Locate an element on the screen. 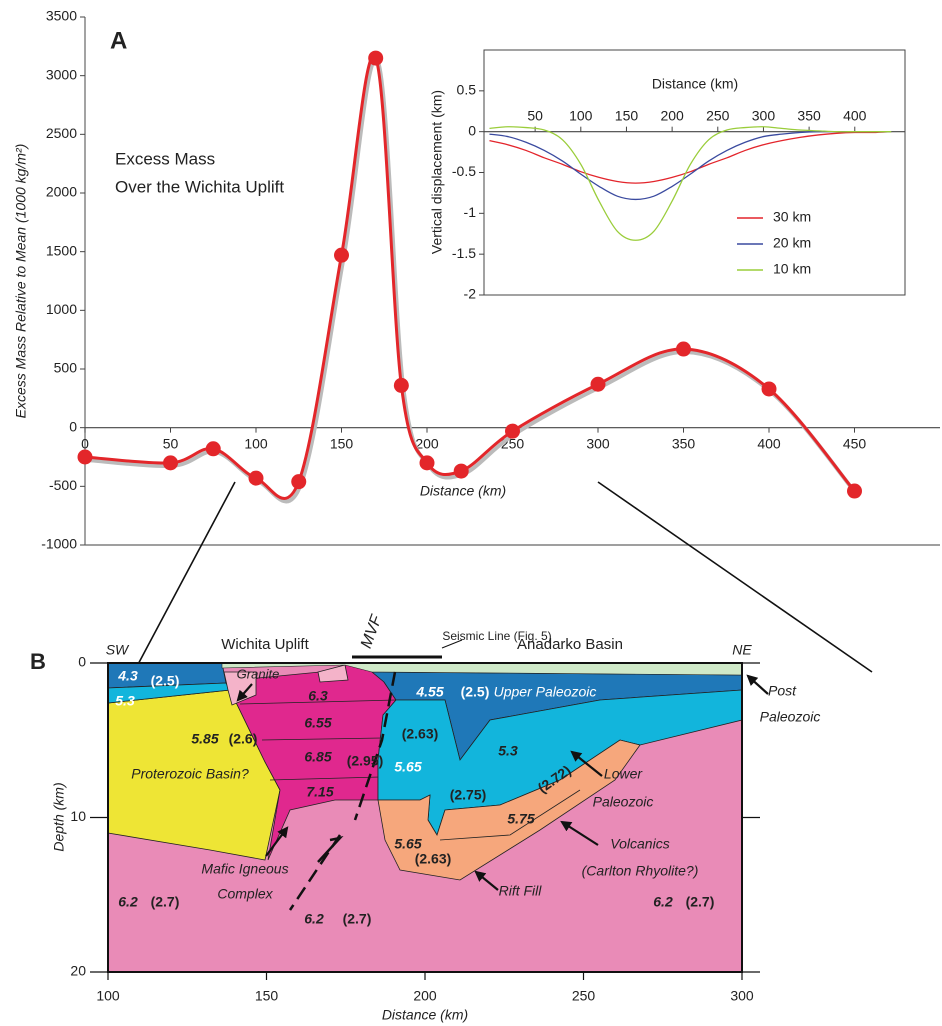  rock-label: Rift Fill is located at coordinates (521, 891).